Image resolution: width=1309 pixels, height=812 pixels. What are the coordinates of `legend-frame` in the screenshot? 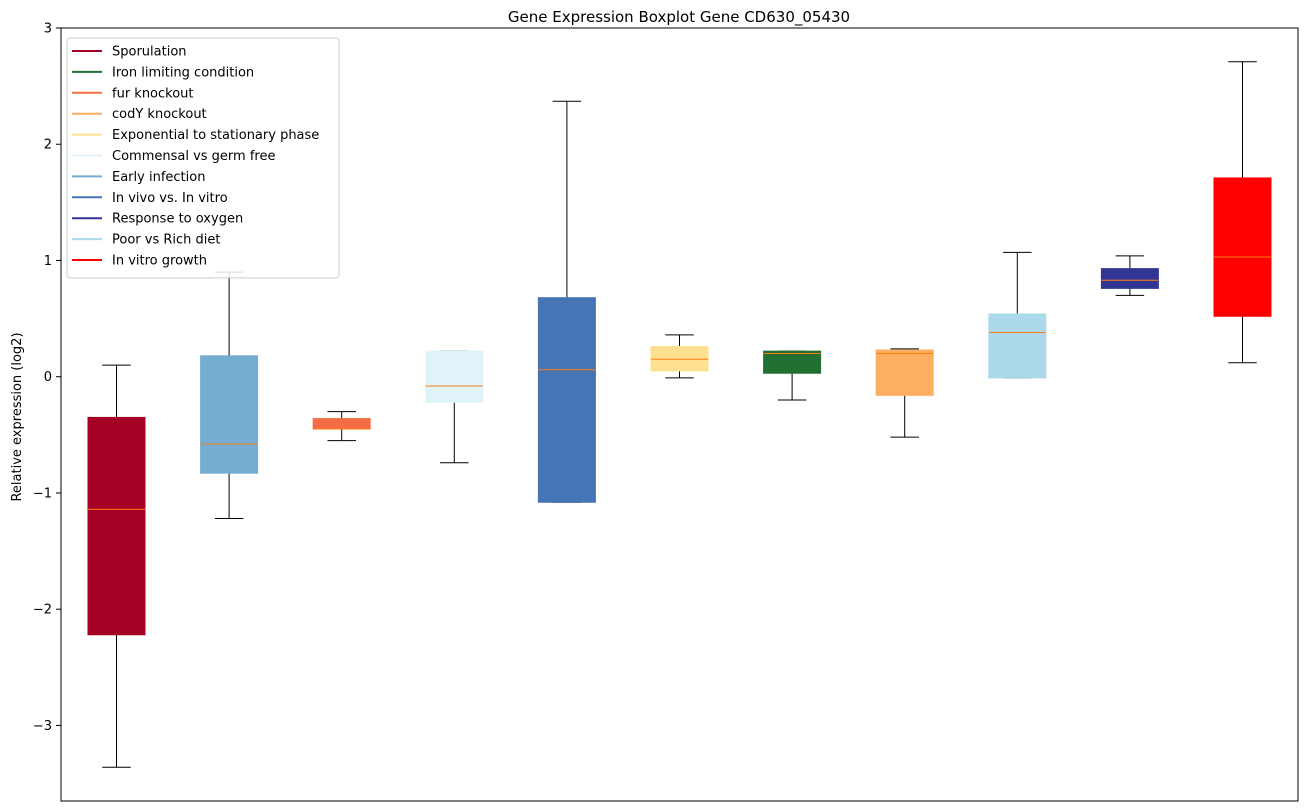 It's located at (203, 158).